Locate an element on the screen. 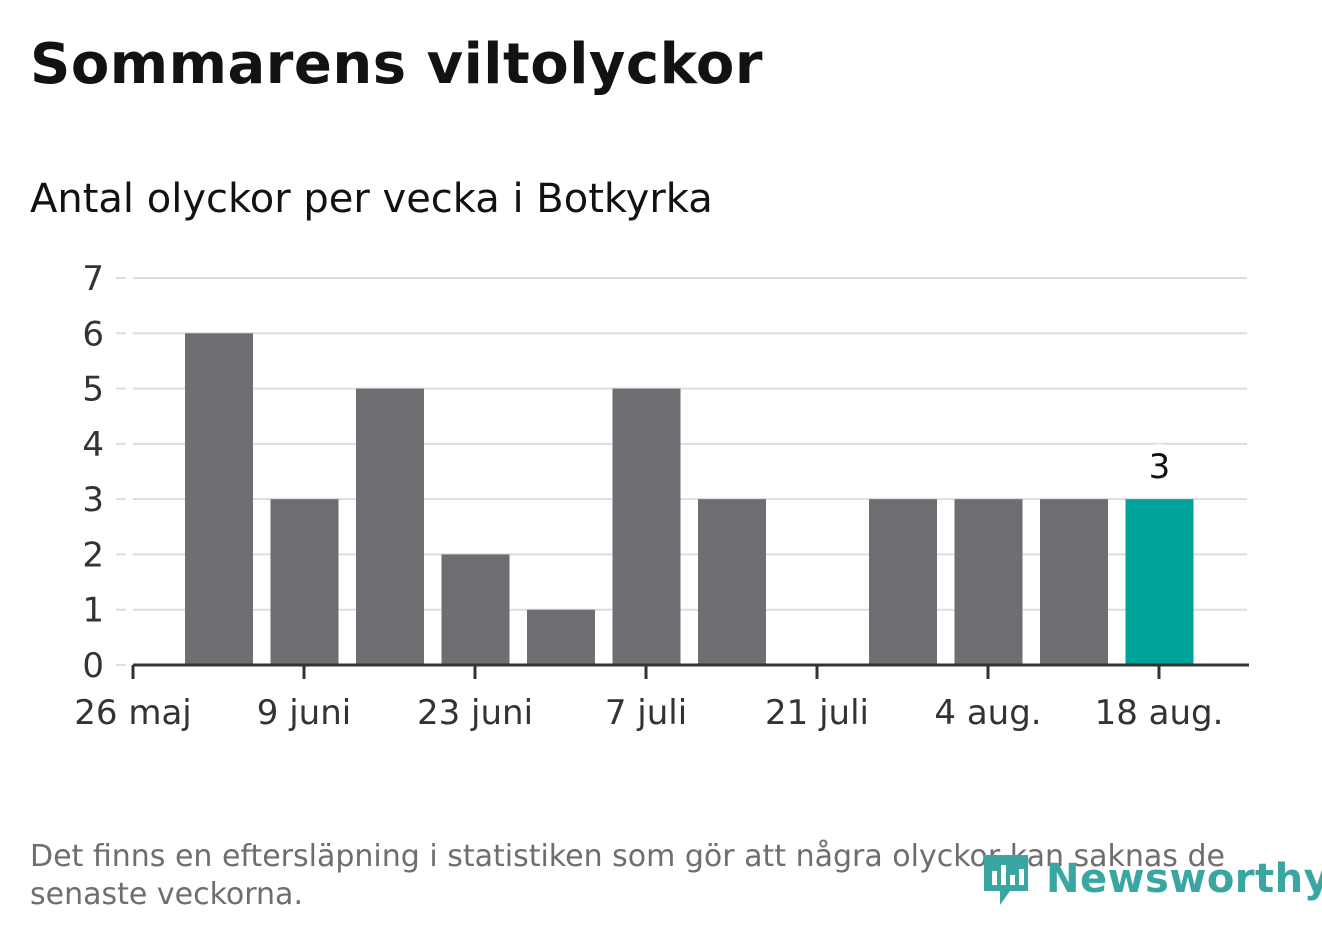 Image resolution: width=1322 pixels, height=939 pixels. newsworthy-logo: Newsworthy is located at coordinates (1151, 879).